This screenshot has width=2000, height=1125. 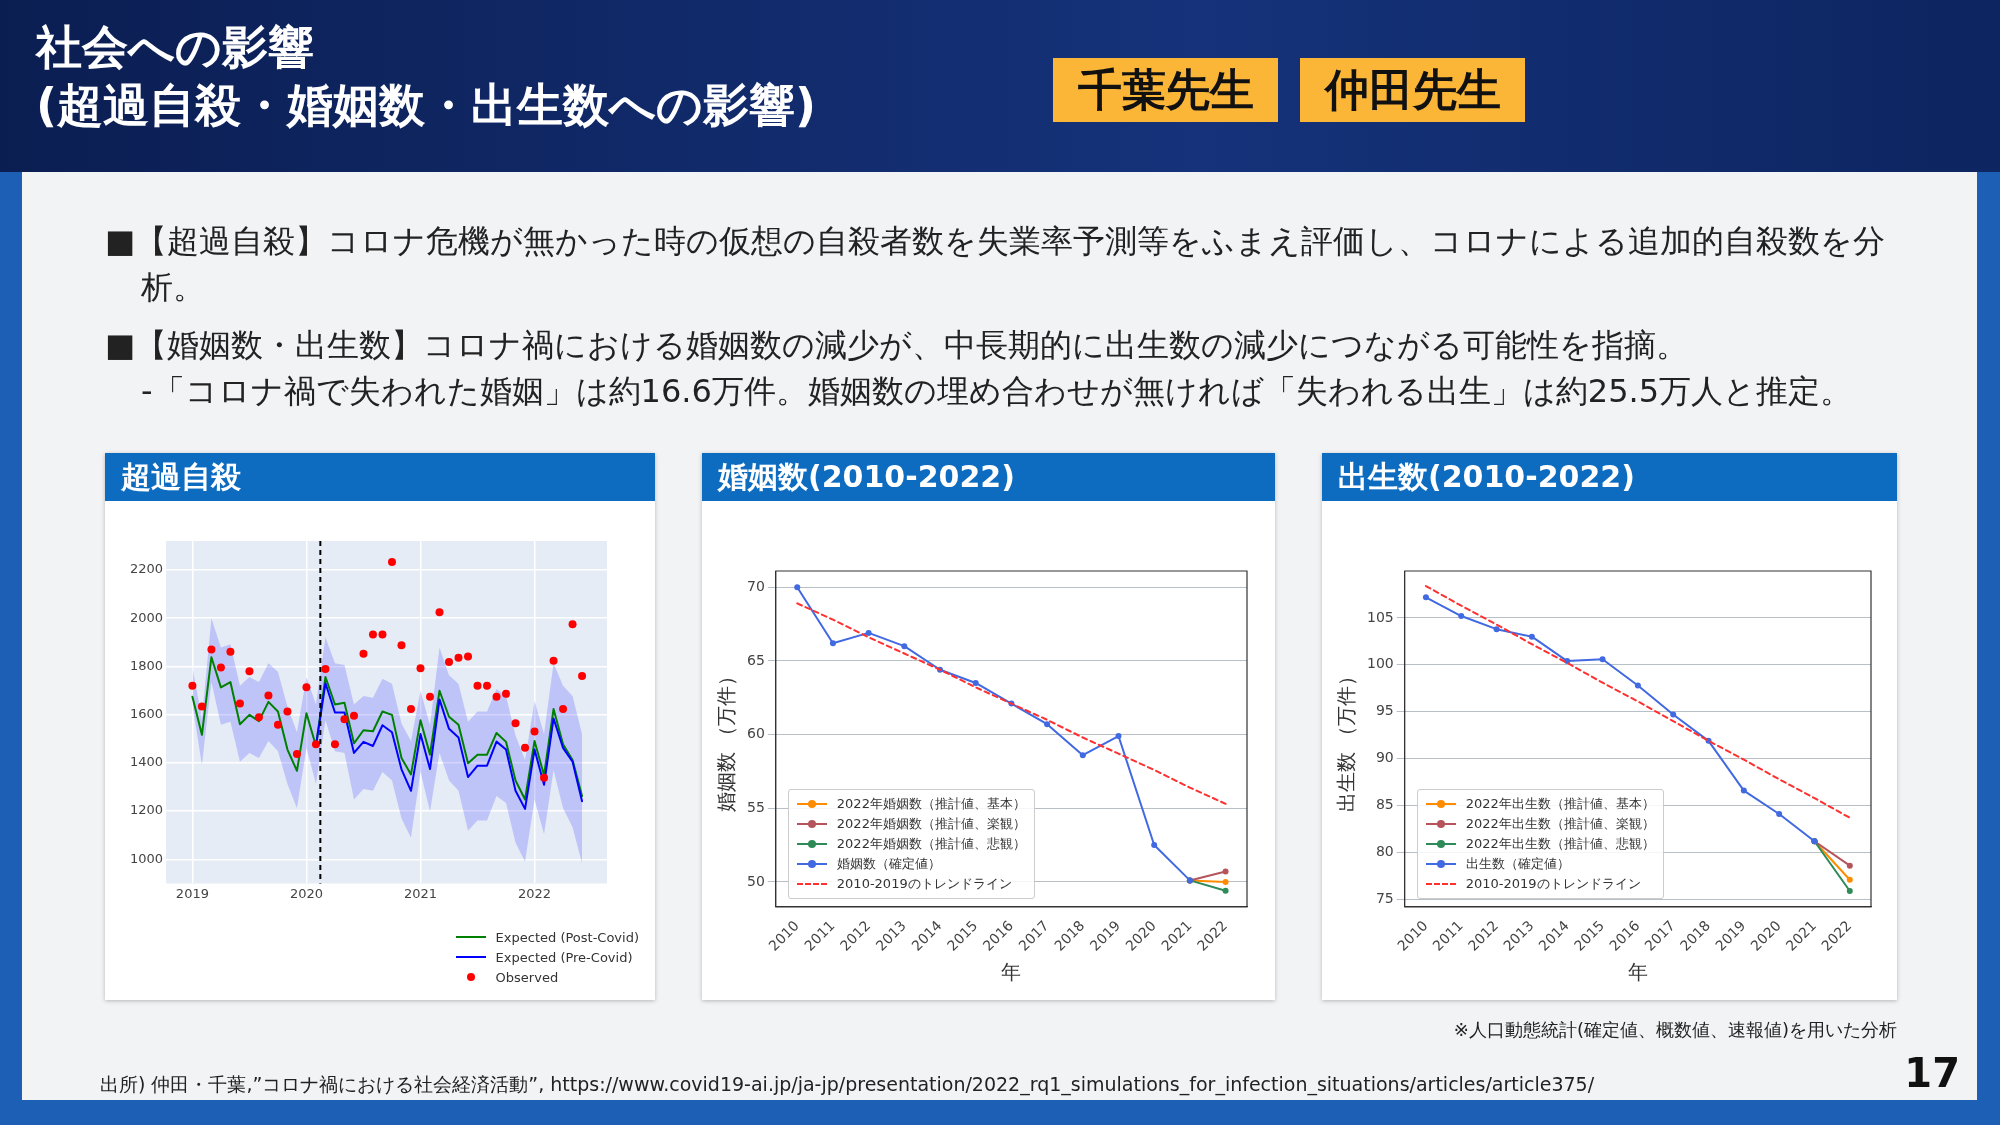 What do you see at coordinates (1384, 804) in the screenshot?
I see `y-tick-label: 85` at bounding box center [1384, 804].